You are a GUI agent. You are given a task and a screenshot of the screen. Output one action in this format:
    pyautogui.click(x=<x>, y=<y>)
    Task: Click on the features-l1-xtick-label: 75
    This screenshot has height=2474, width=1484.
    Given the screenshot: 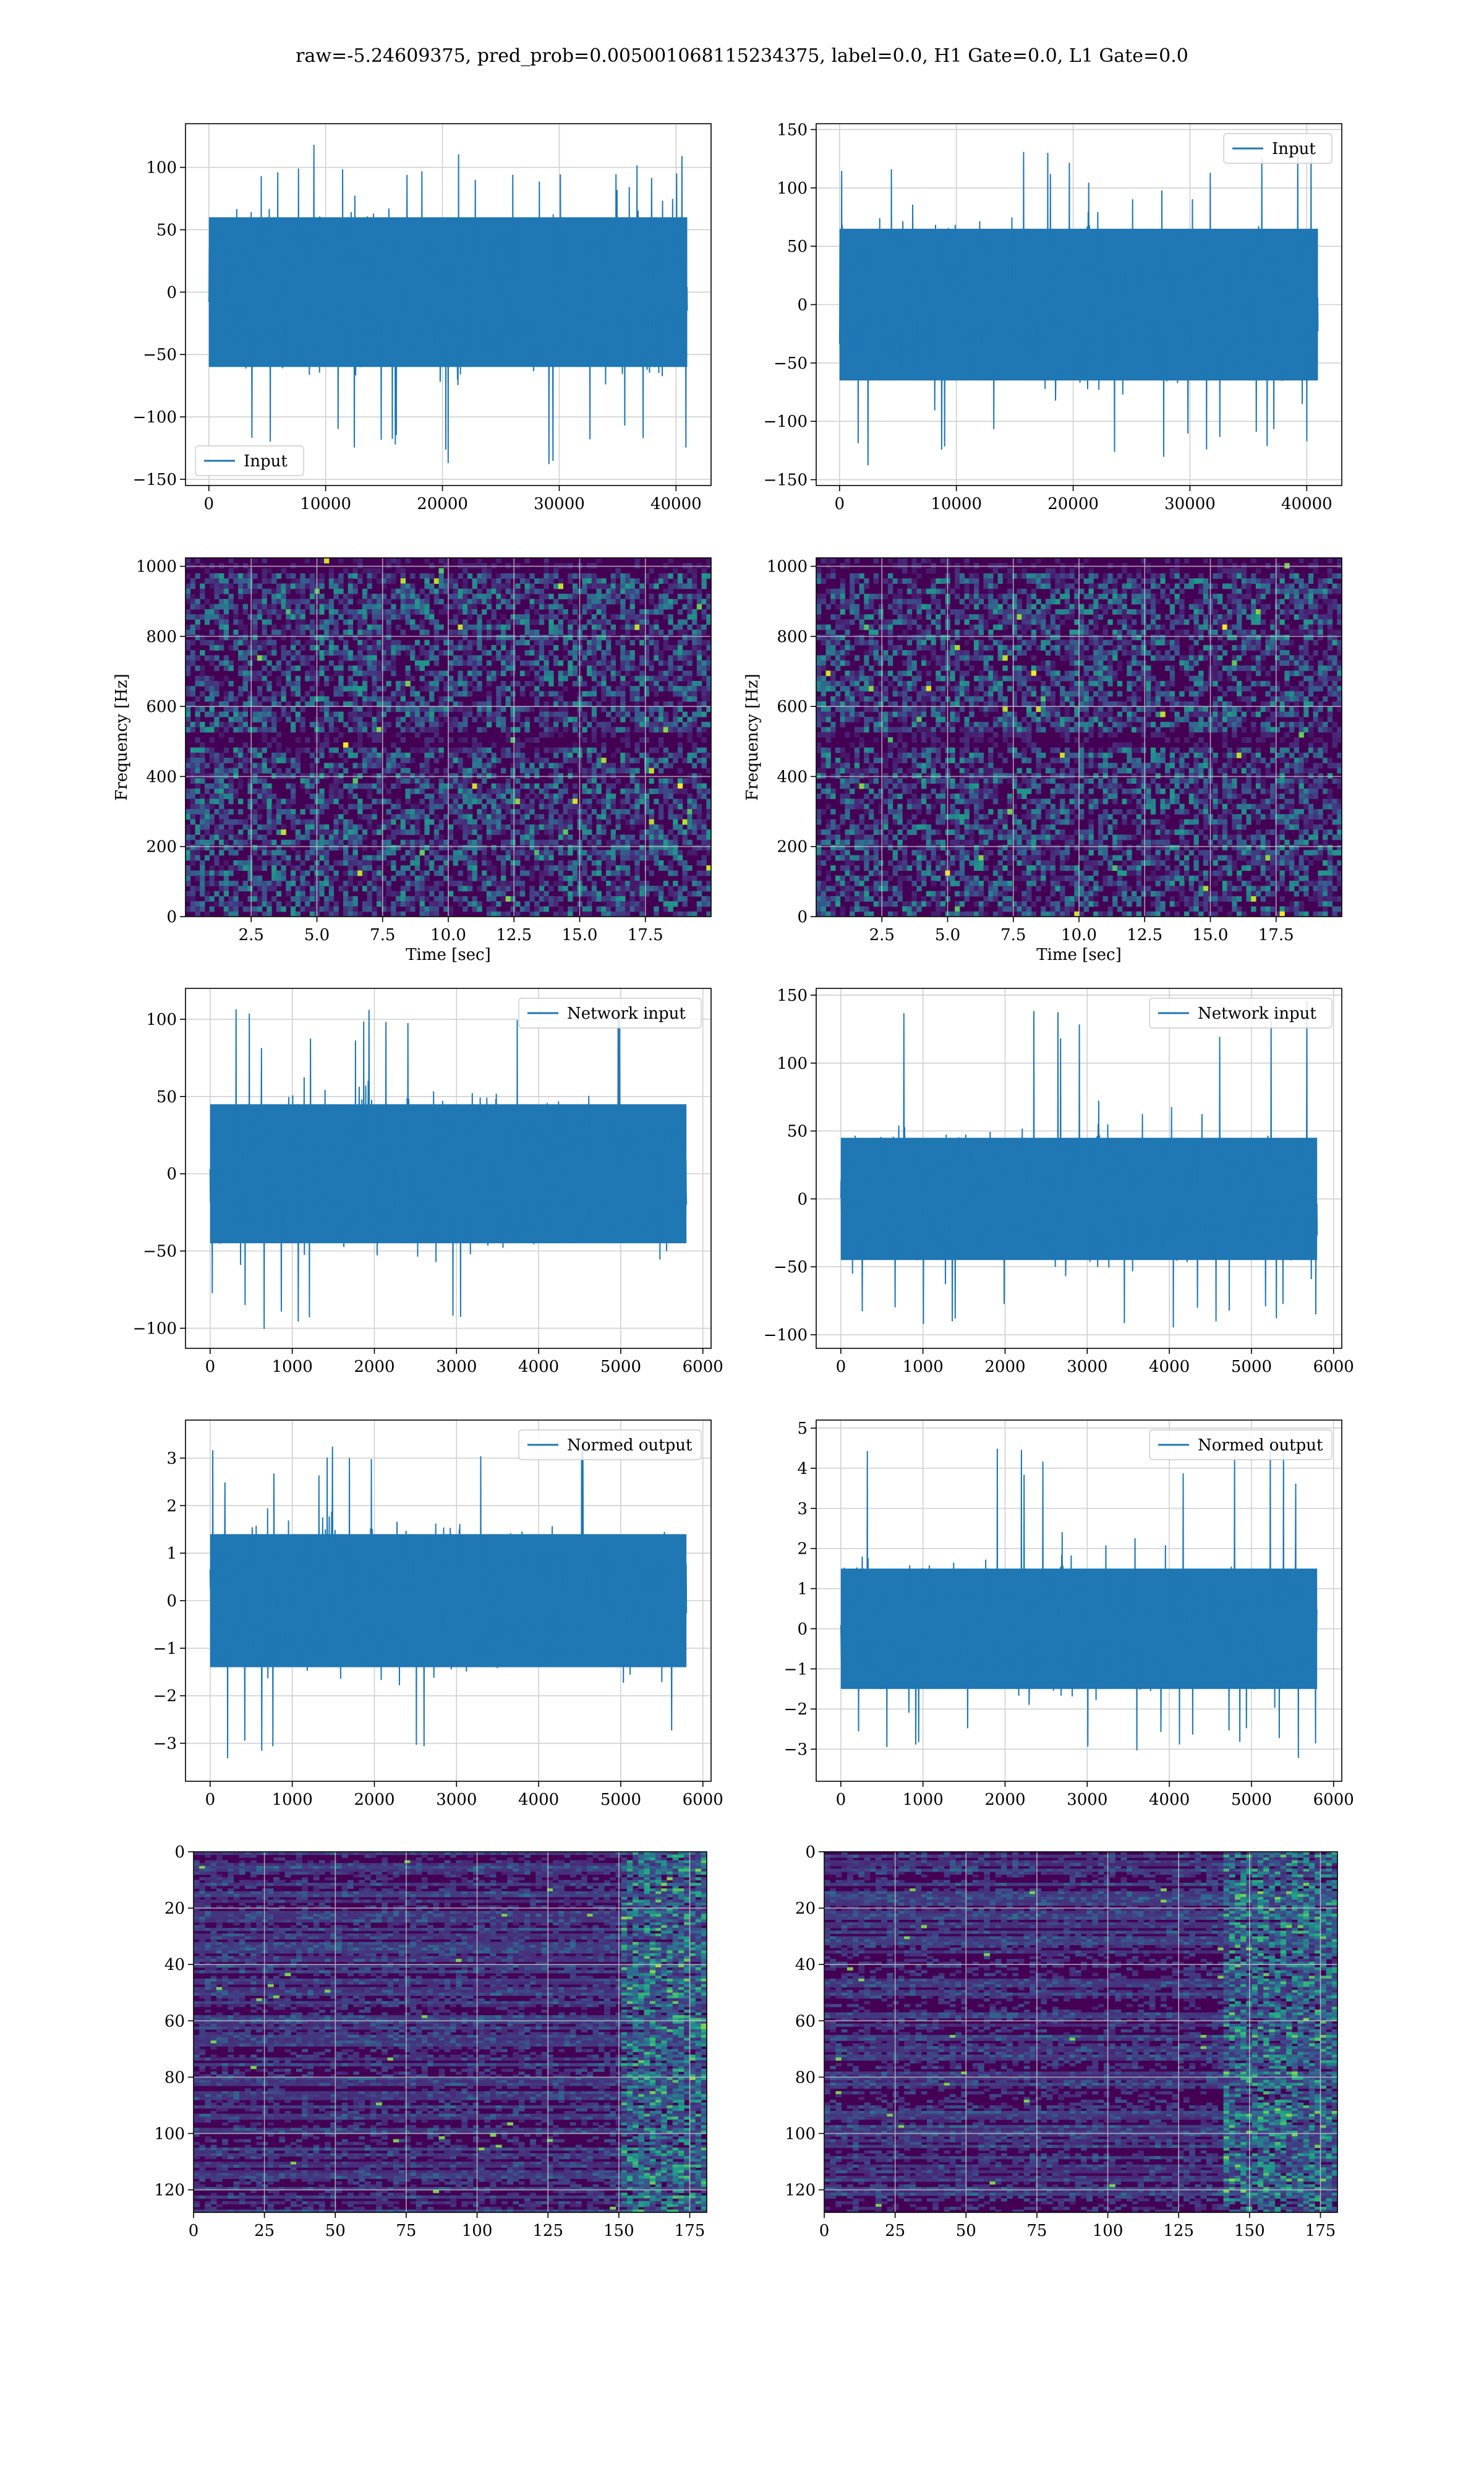 What is the action you would take?
    pyautogui.click(x=1036, y=2231)
    